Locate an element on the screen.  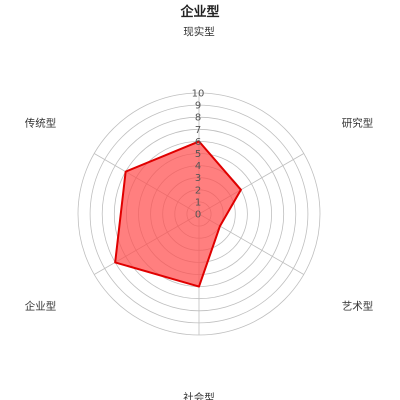
series-polygon is located at coordinates (178, 214).